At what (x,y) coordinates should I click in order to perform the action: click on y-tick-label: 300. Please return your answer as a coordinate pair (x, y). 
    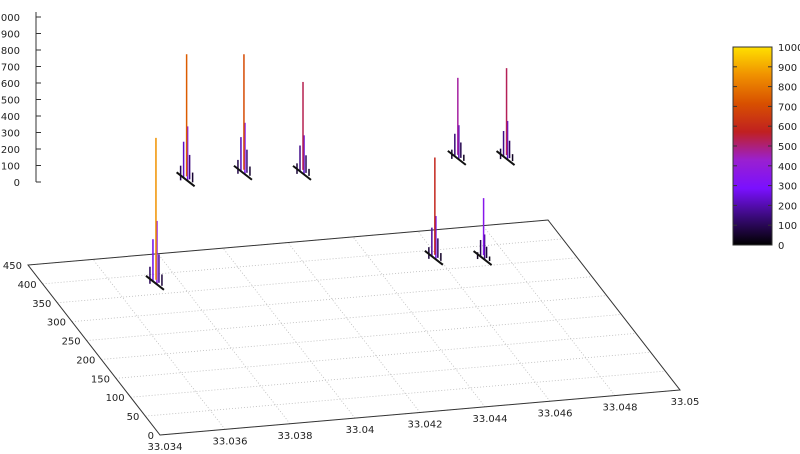
    Looking at the image, I should click on (56, 323).